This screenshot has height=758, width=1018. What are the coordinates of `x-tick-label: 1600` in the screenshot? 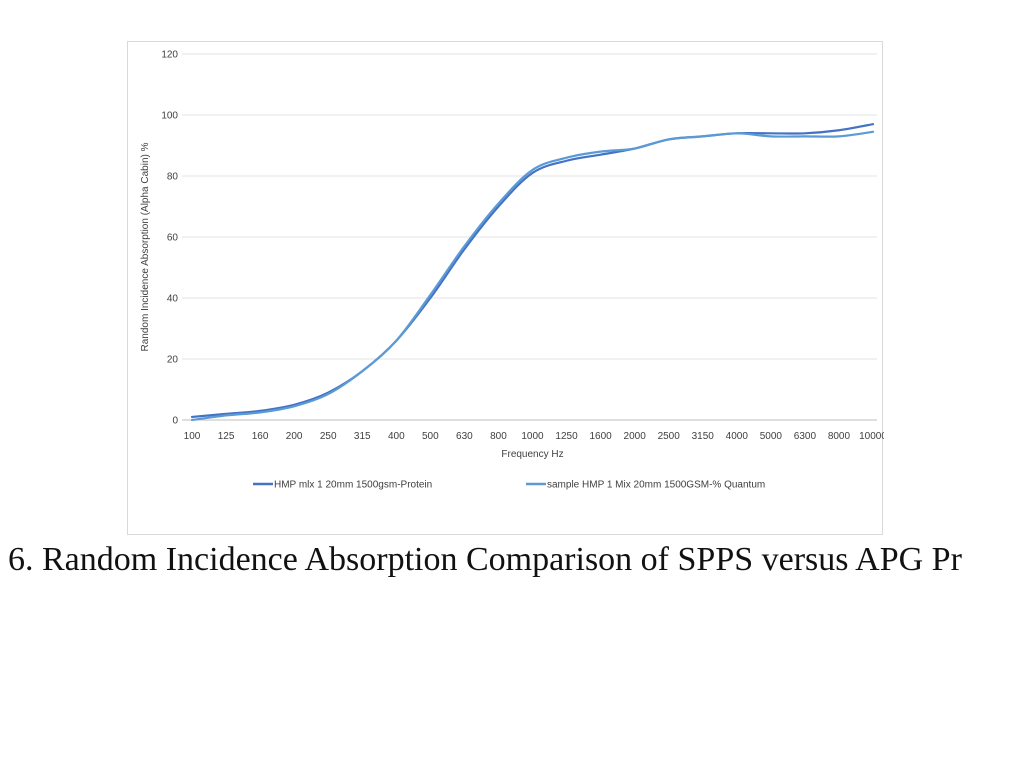 It's located at (600, 436).